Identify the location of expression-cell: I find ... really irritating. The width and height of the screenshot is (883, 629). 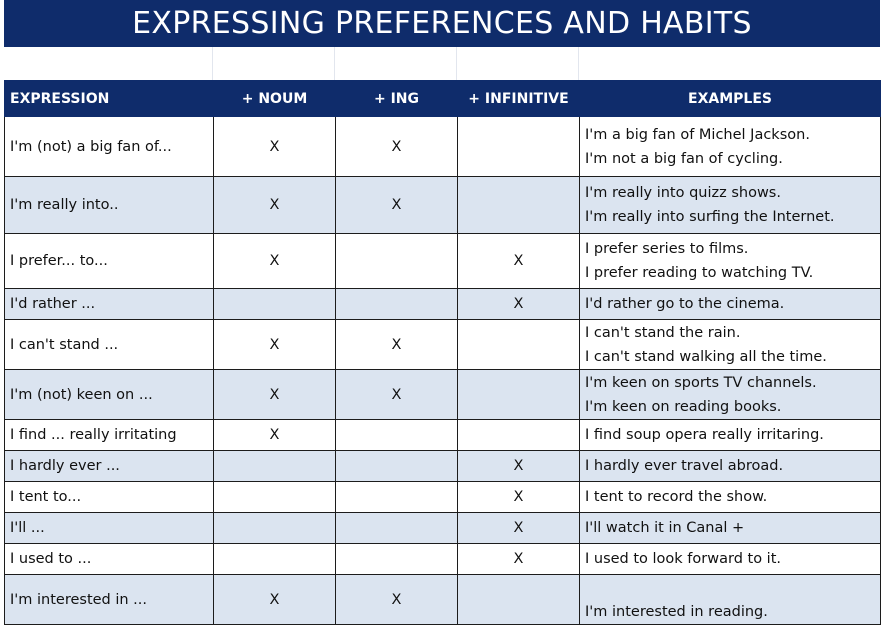
(109, 435).